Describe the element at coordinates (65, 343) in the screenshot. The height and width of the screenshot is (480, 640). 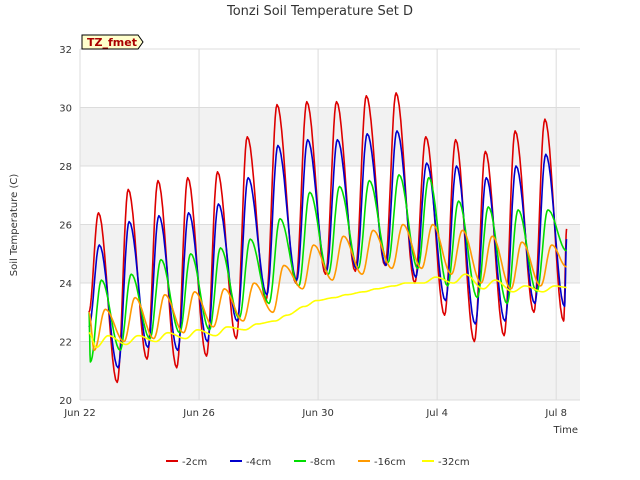
I see `y-tick-label: 22` at that location.